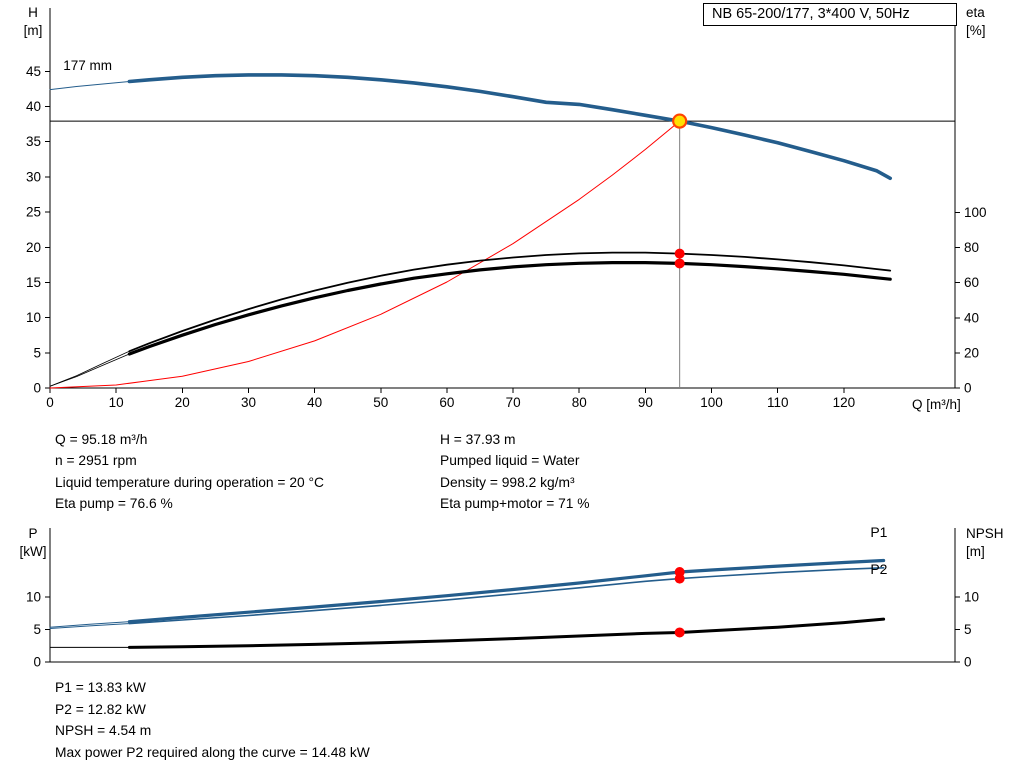 This screenshot has height=781, width=1024. What do you see at coordinates (50, 402) in the screenshot?
I see `x-tick-label: 0` at bounding box center [50, 402].